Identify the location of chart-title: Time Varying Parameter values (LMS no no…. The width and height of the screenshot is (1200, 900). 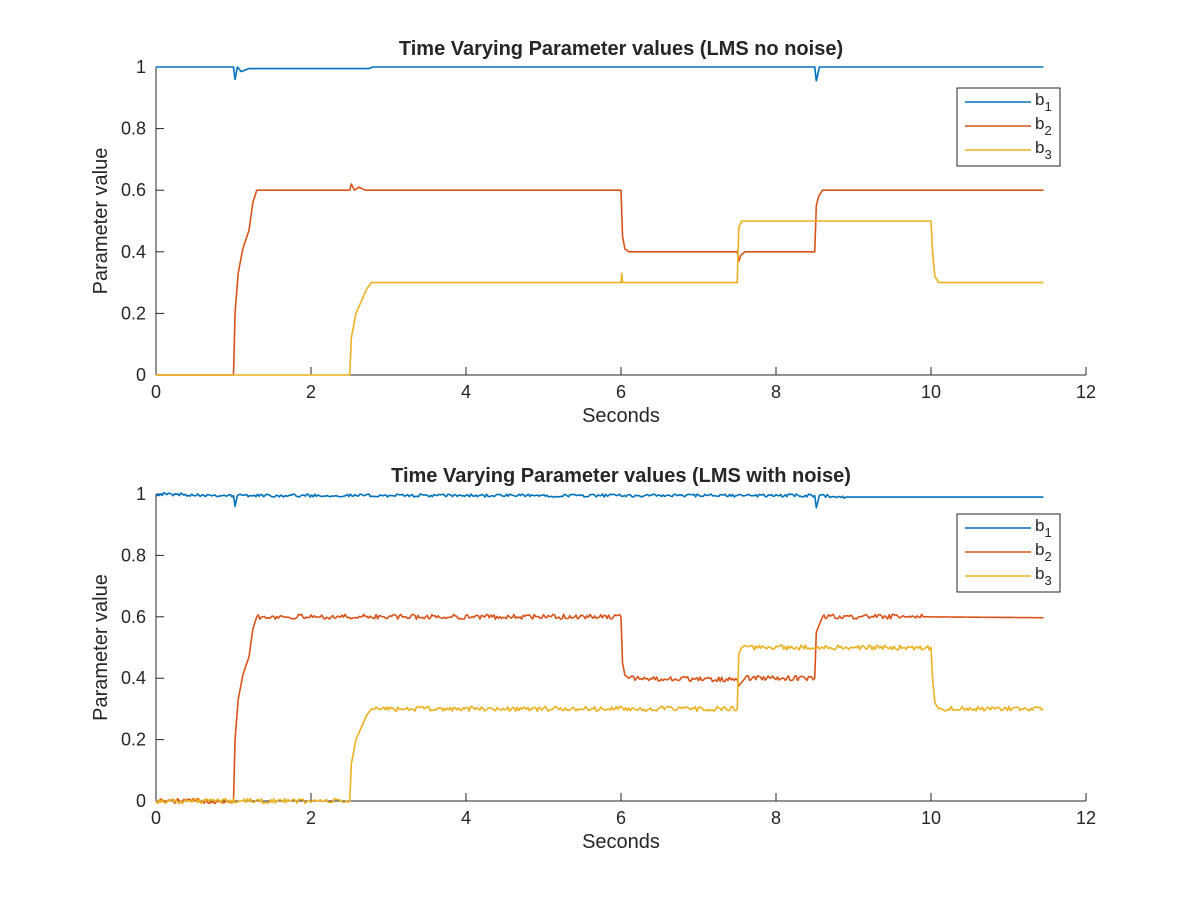
(621, 49).